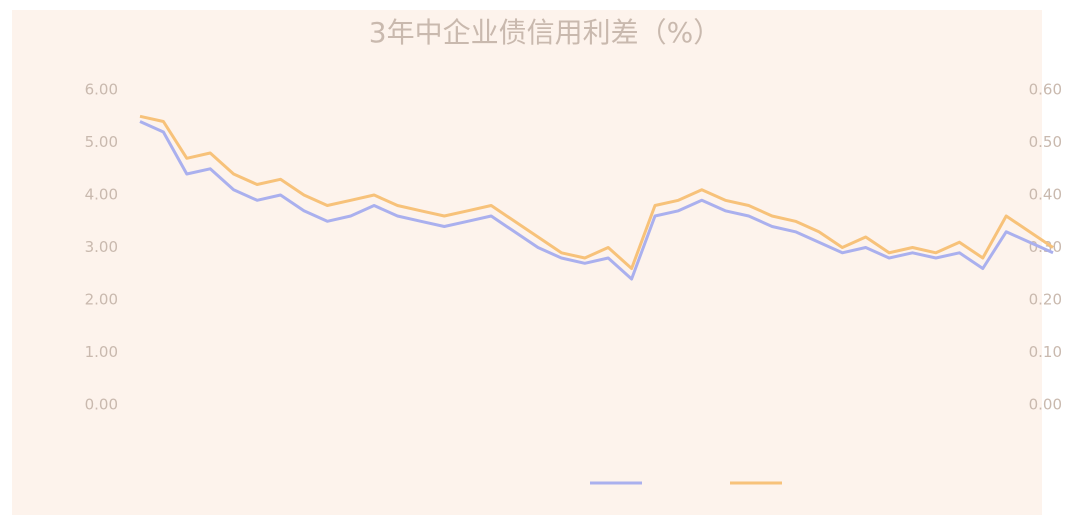 This screenshot has width=1068, height=516. I want to click on y-tick-label: 1.00, so click(101, 352).